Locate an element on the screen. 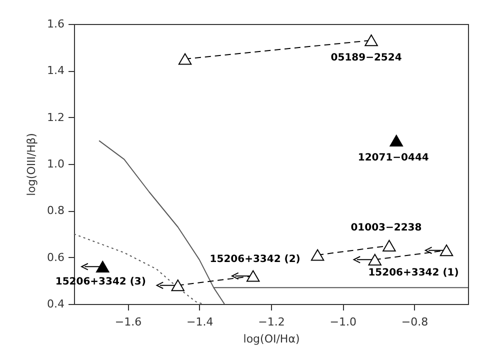  x-tick-label: −0.8 is located at coordinates (414, 322).